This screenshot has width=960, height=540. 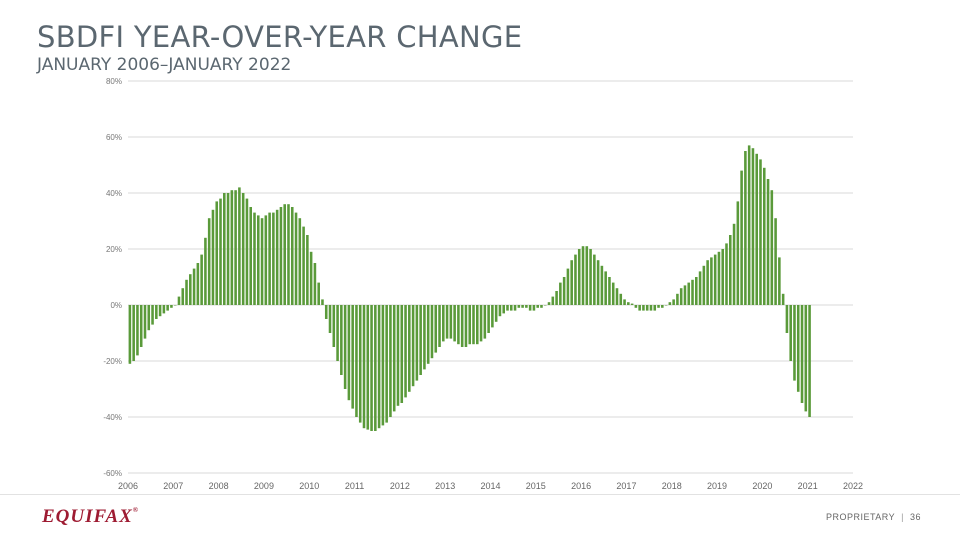 I want to click on footer-info: PROPRIETARY | 36, so click(x=873, y=517).